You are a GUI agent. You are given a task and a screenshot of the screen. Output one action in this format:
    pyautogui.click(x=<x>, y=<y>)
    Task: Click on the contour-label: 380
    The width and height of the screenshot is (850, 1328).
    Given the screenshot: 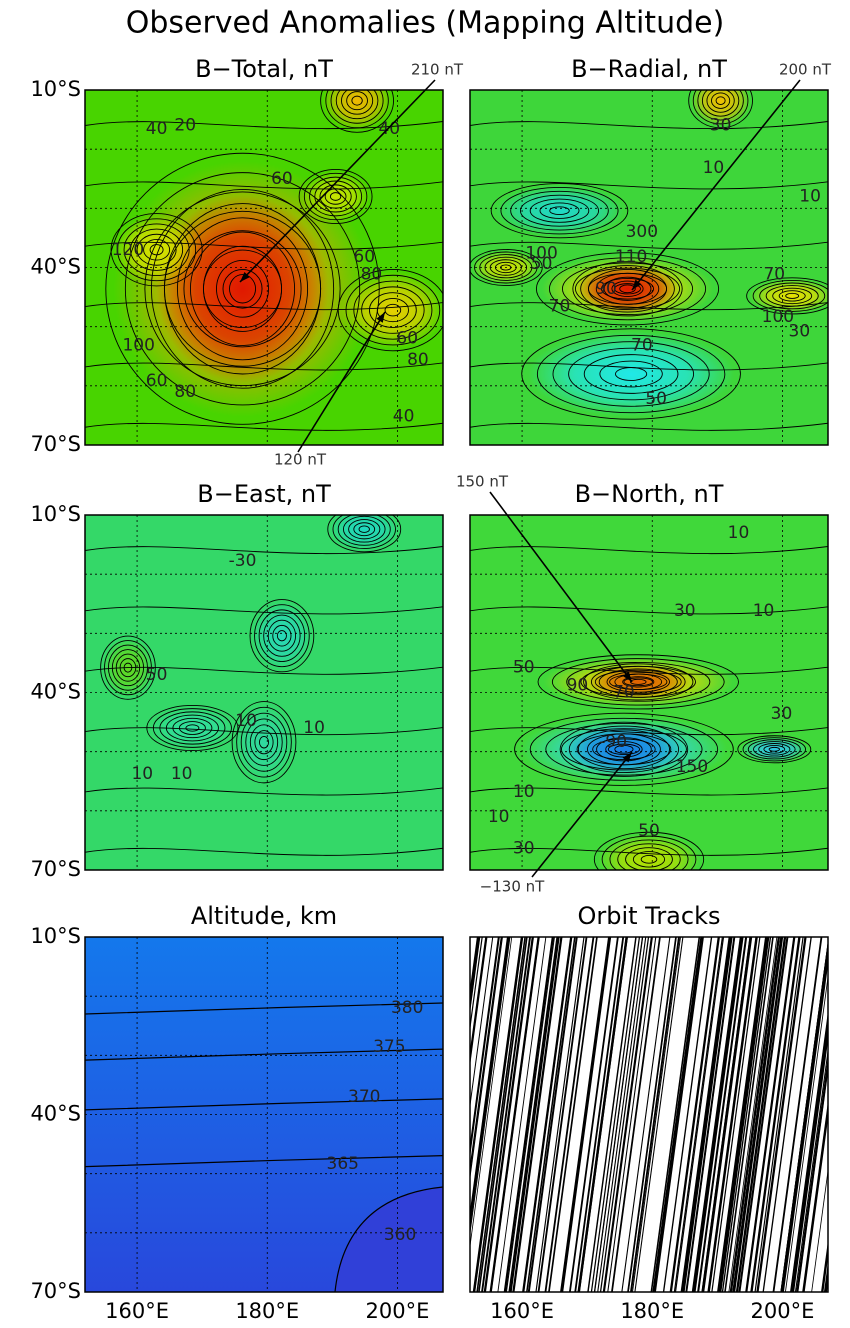 What is the action you would take?
    pyautogui.click(x=407, y=1008)
    